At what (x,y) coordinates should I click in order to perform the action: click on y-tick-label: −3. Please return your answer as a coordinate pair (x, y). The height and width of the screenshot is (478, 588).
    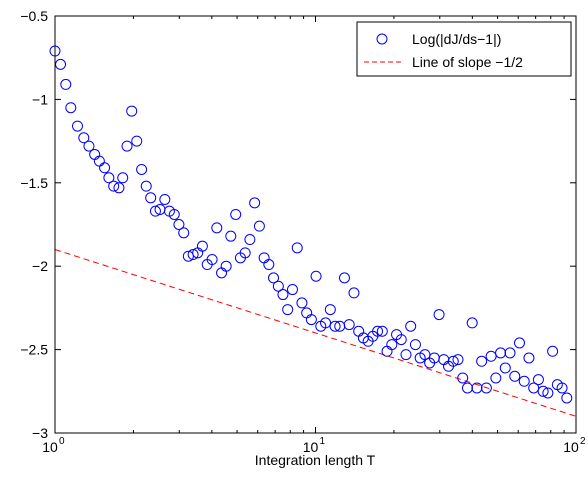
    Looking at the image, I should click on (40, 433).